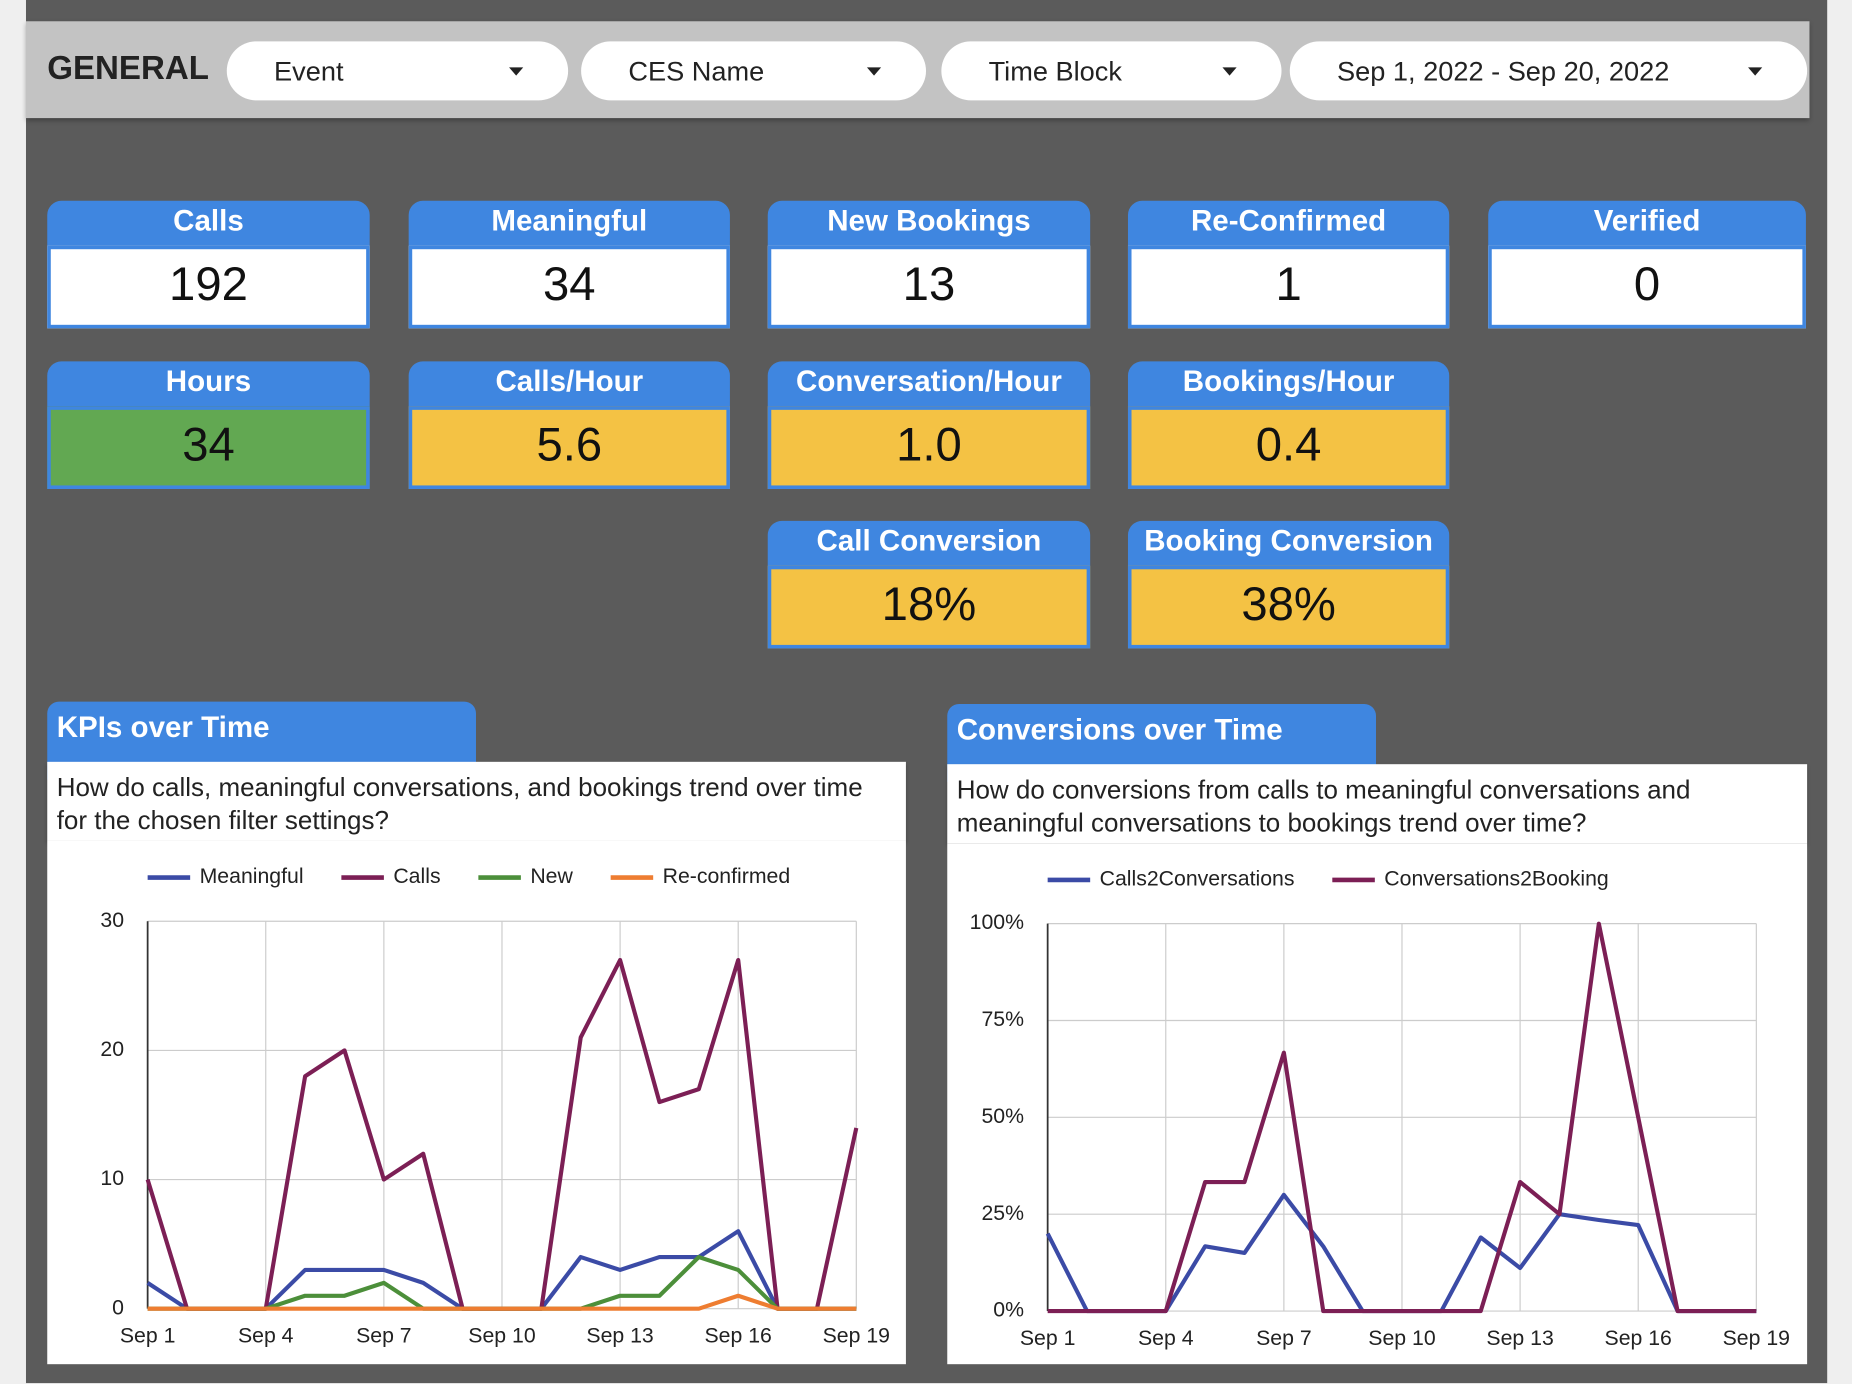  What do you see at coordinates (1111, 71) in the screenshot?
I see `filter-dropdown: Time Block` at bounding box center [1111, 71].